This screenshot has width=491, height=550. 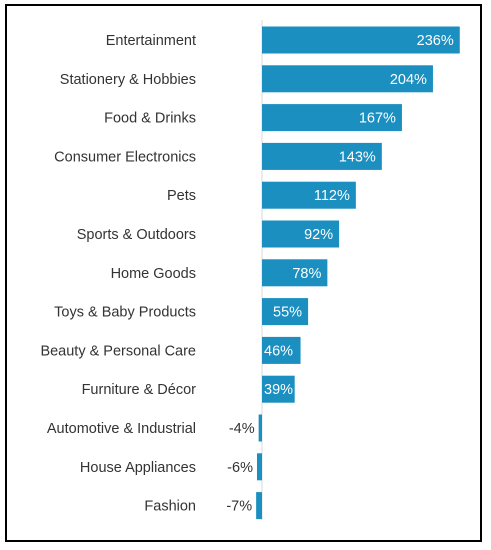 I want to click on data-label: -7%, so click(x=239, y=507).